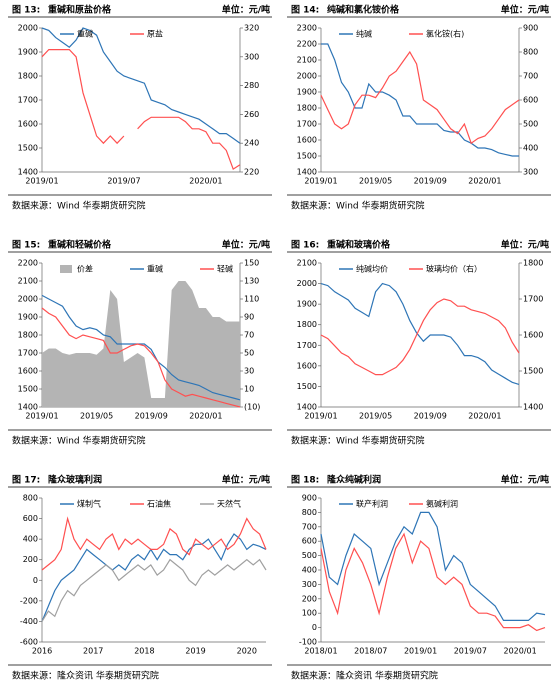  What do you see at coordinates (93, 651) in the screenshot?
I see `x-tick-label: 2017` at bounding box center [93, 651].